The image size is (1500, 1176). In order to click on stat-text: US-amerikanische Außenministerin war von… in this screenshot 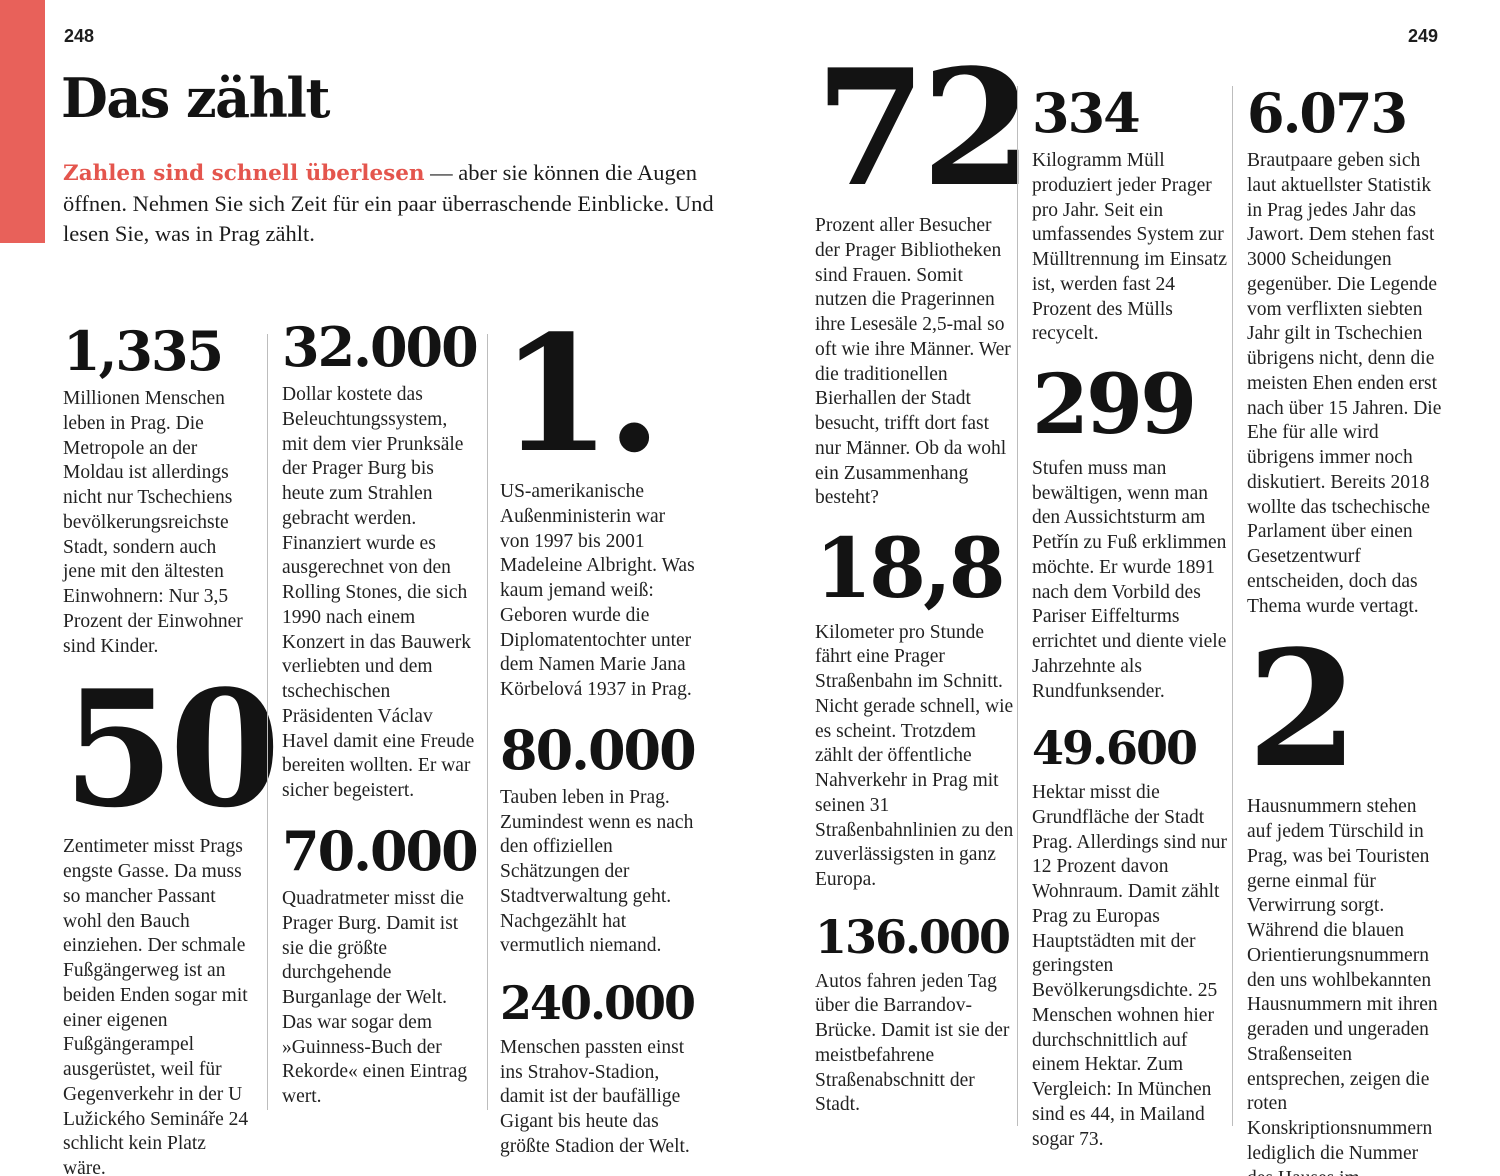, I will do `click(597, 590)`.